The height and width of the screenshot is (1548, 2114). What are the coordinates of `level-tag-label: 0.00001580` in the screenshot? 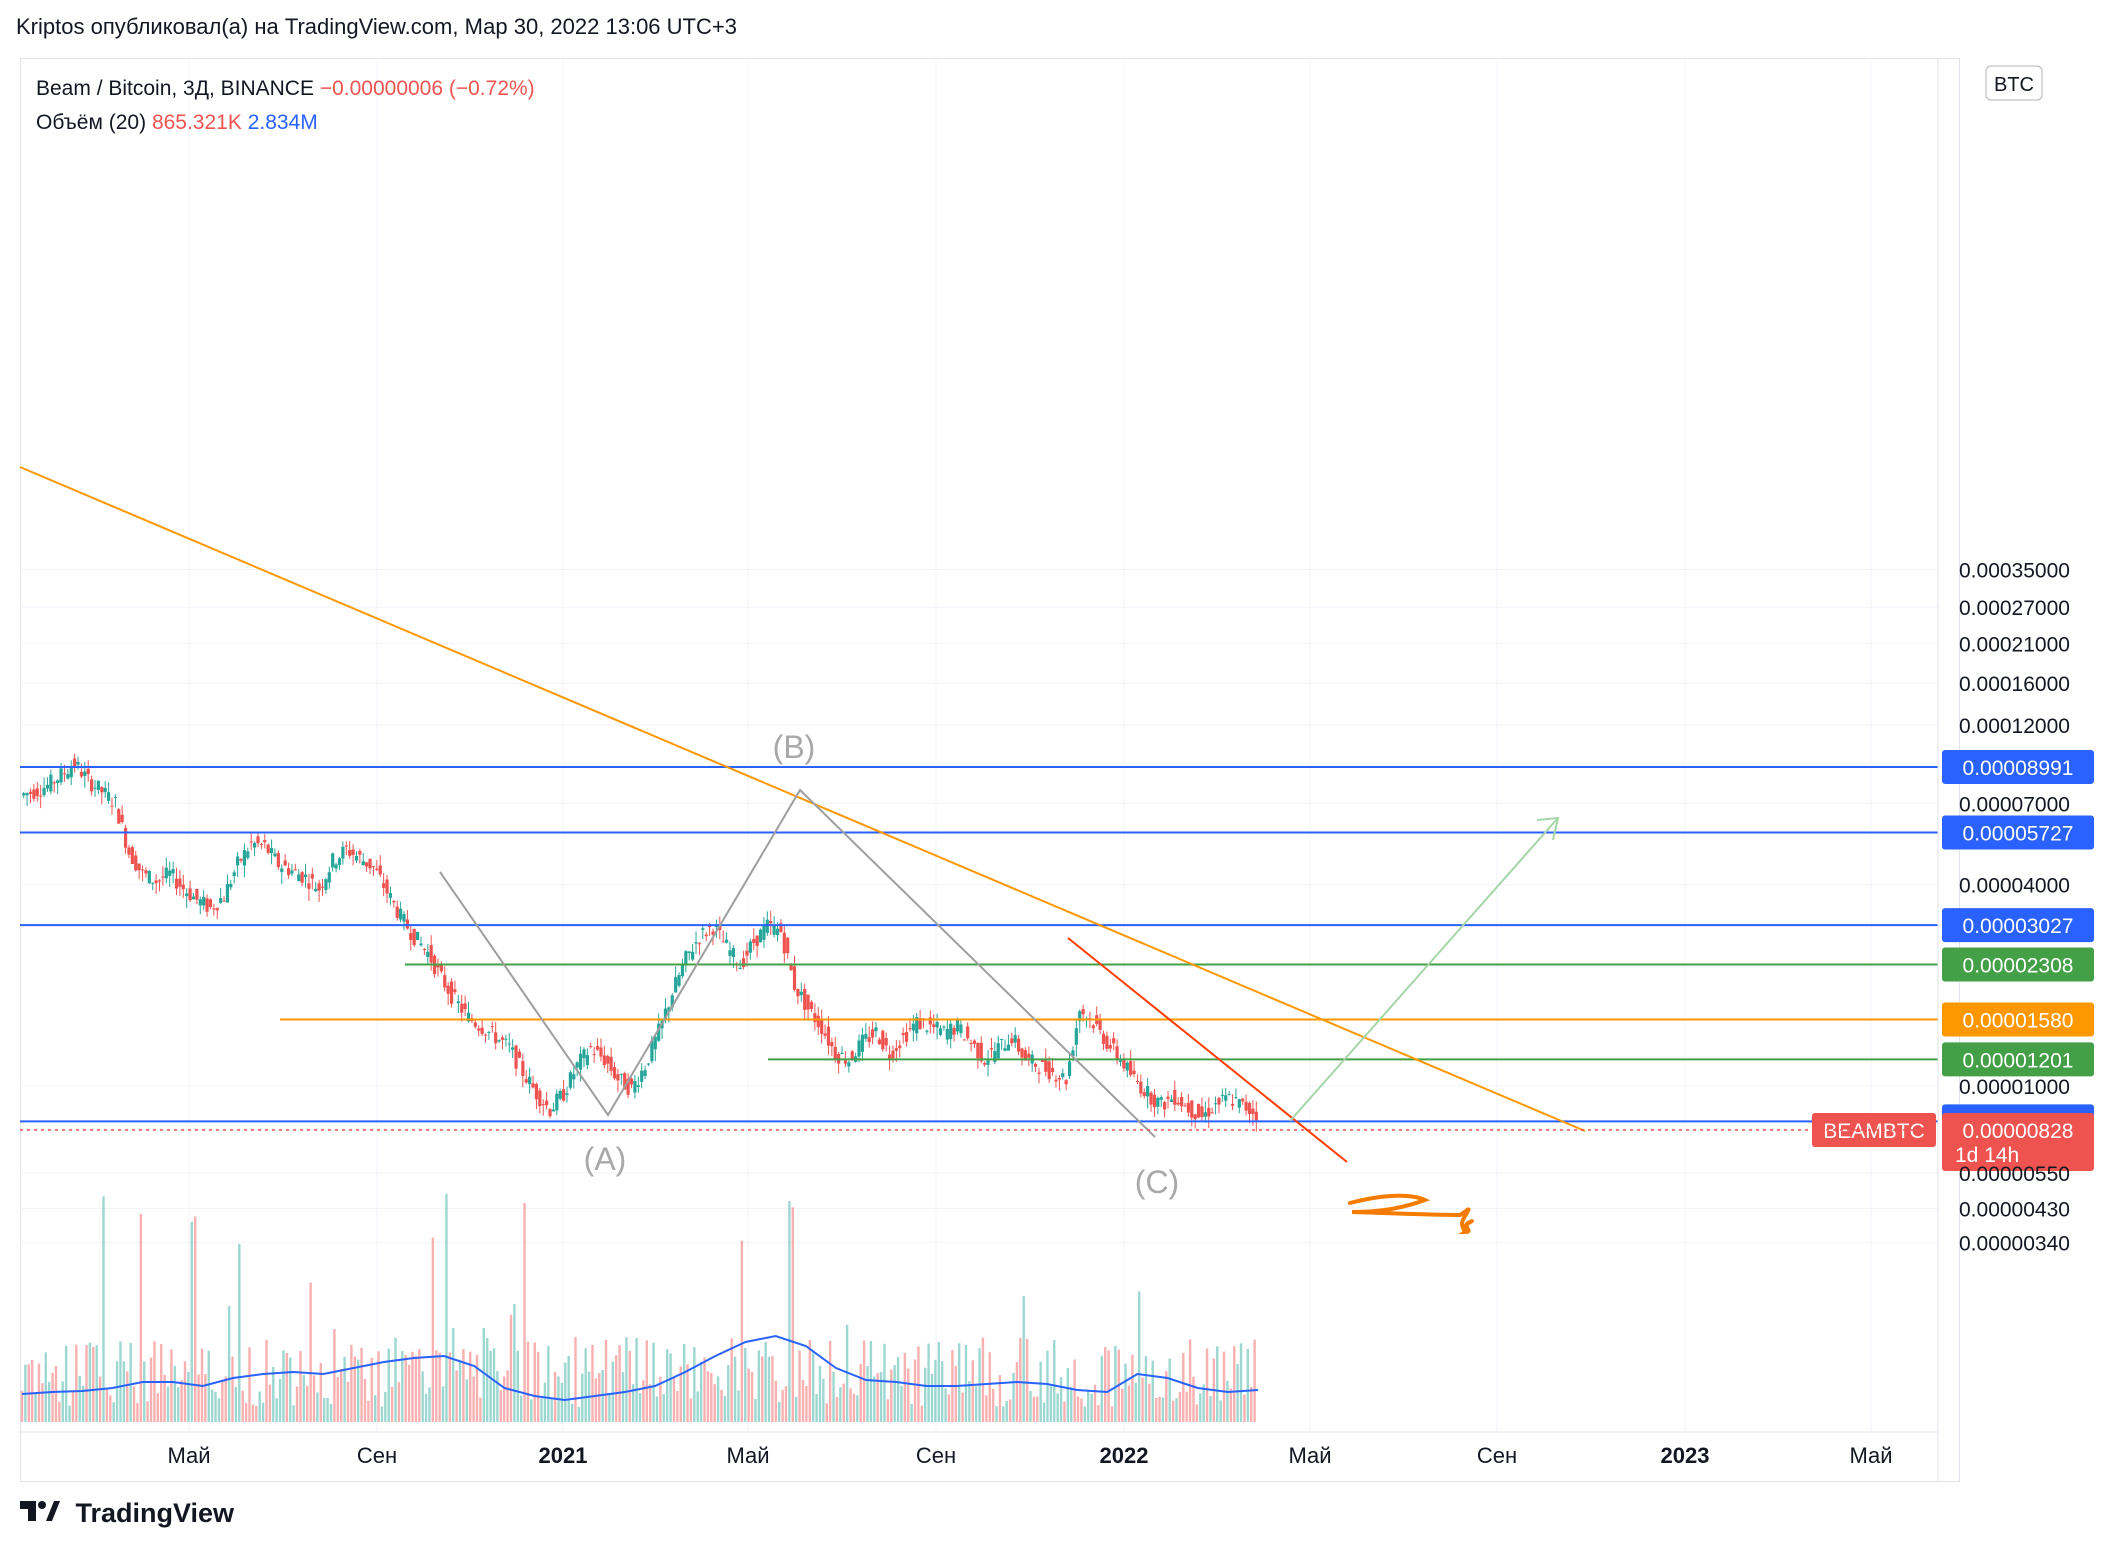 It's located at (2018, 1021).